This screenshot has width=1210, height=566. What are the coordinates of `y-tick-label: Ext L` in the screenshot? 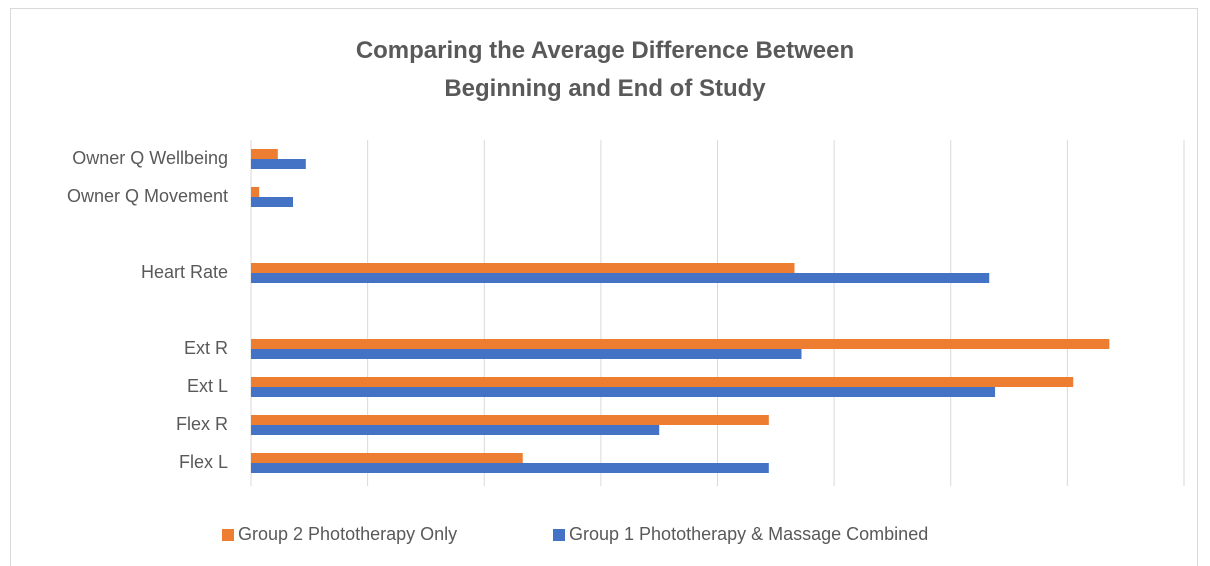 It's located at (207, 386).